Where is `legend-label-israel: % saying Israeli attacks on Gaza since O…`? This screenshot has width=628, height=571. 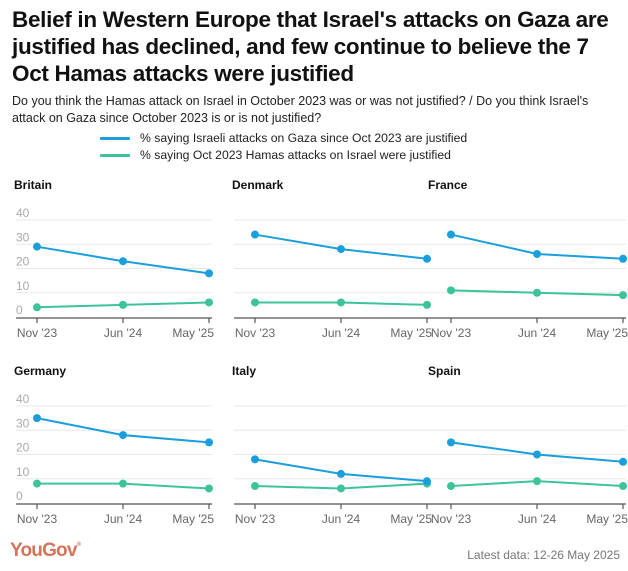 legend-label-israel: % saying Israeli attacks on Gaza since O… is located at coordinates (304, 138).